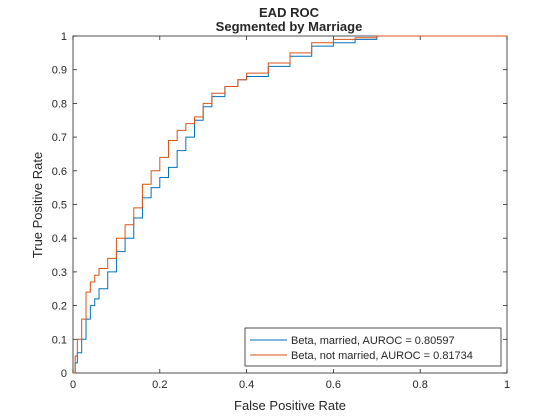 The height and width of the screenshot is (420, 560). I want to click on y-tick-label: 0.8, so click(59, 104).